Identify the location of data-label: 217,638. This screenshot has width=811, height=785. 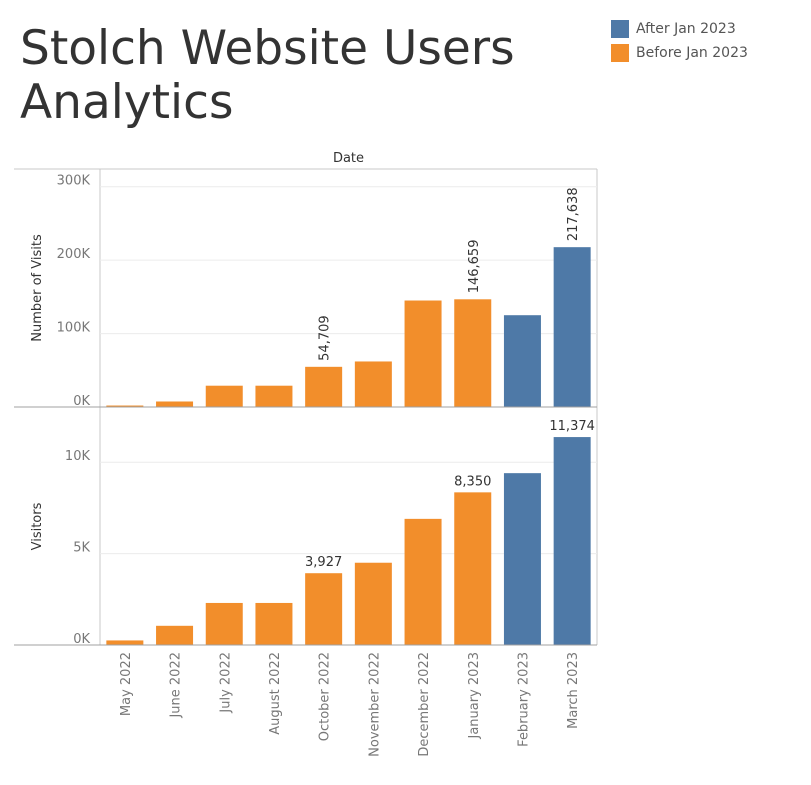
(573, 214).